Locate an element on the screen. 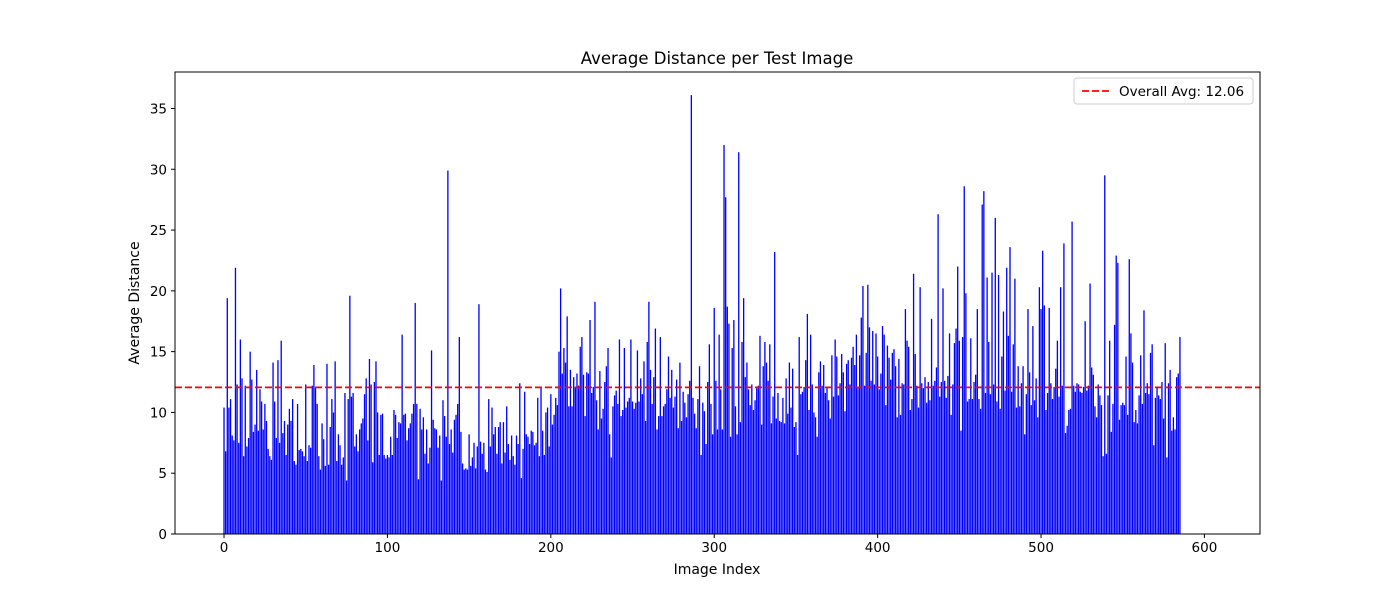 The width and height of the screenshot is (1400, 604). x-tick-label: 500 is located at coordinates (1041, 548).